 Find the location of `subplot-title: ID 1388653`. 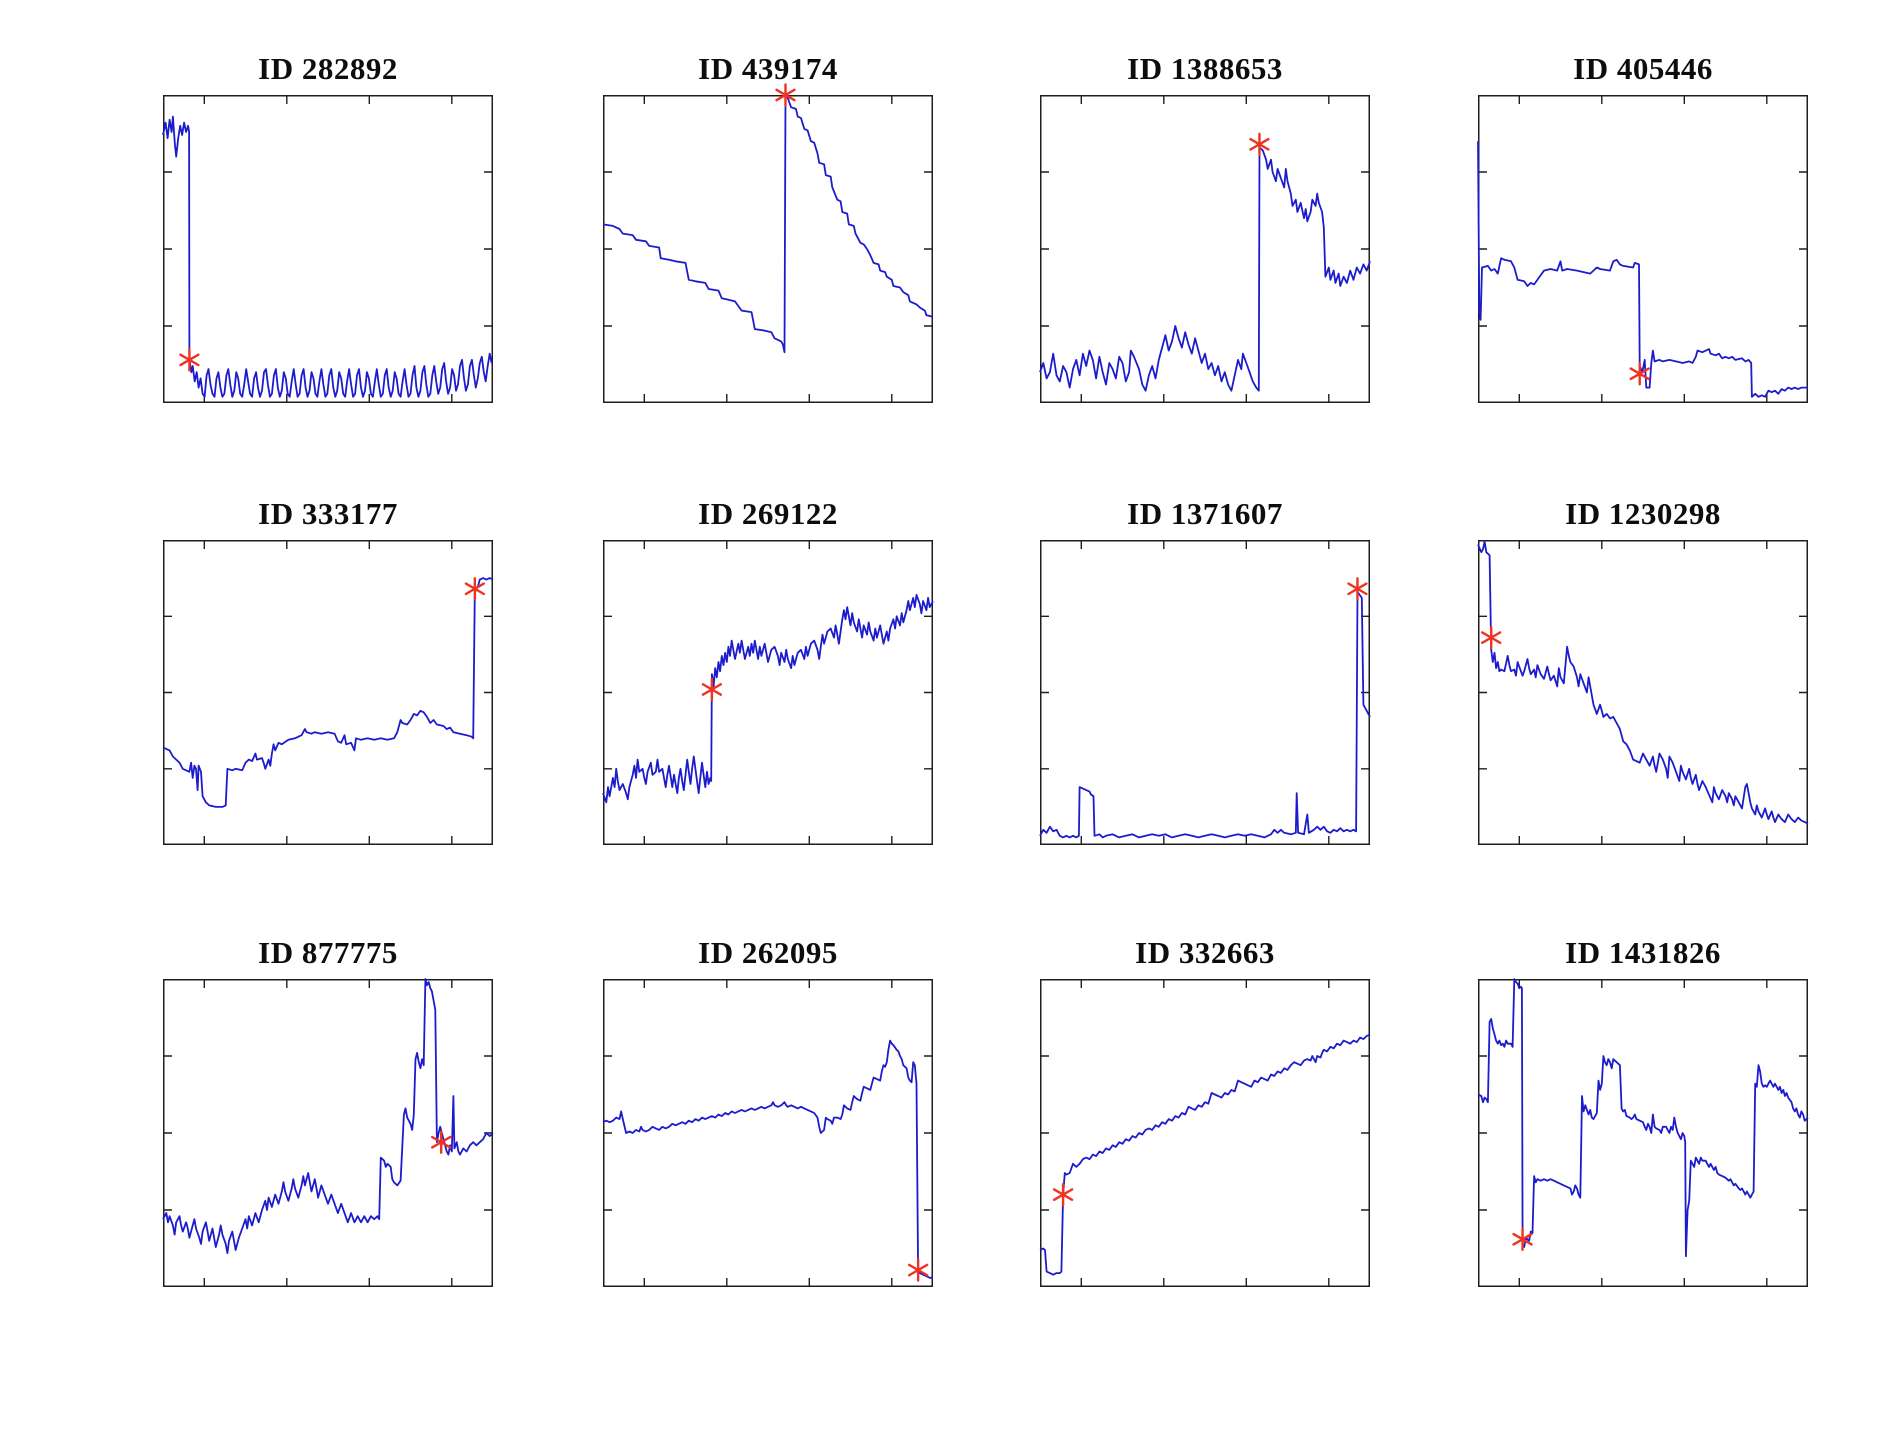

subplot-title: ID 1388653 is located at coordinates (1205, 68).